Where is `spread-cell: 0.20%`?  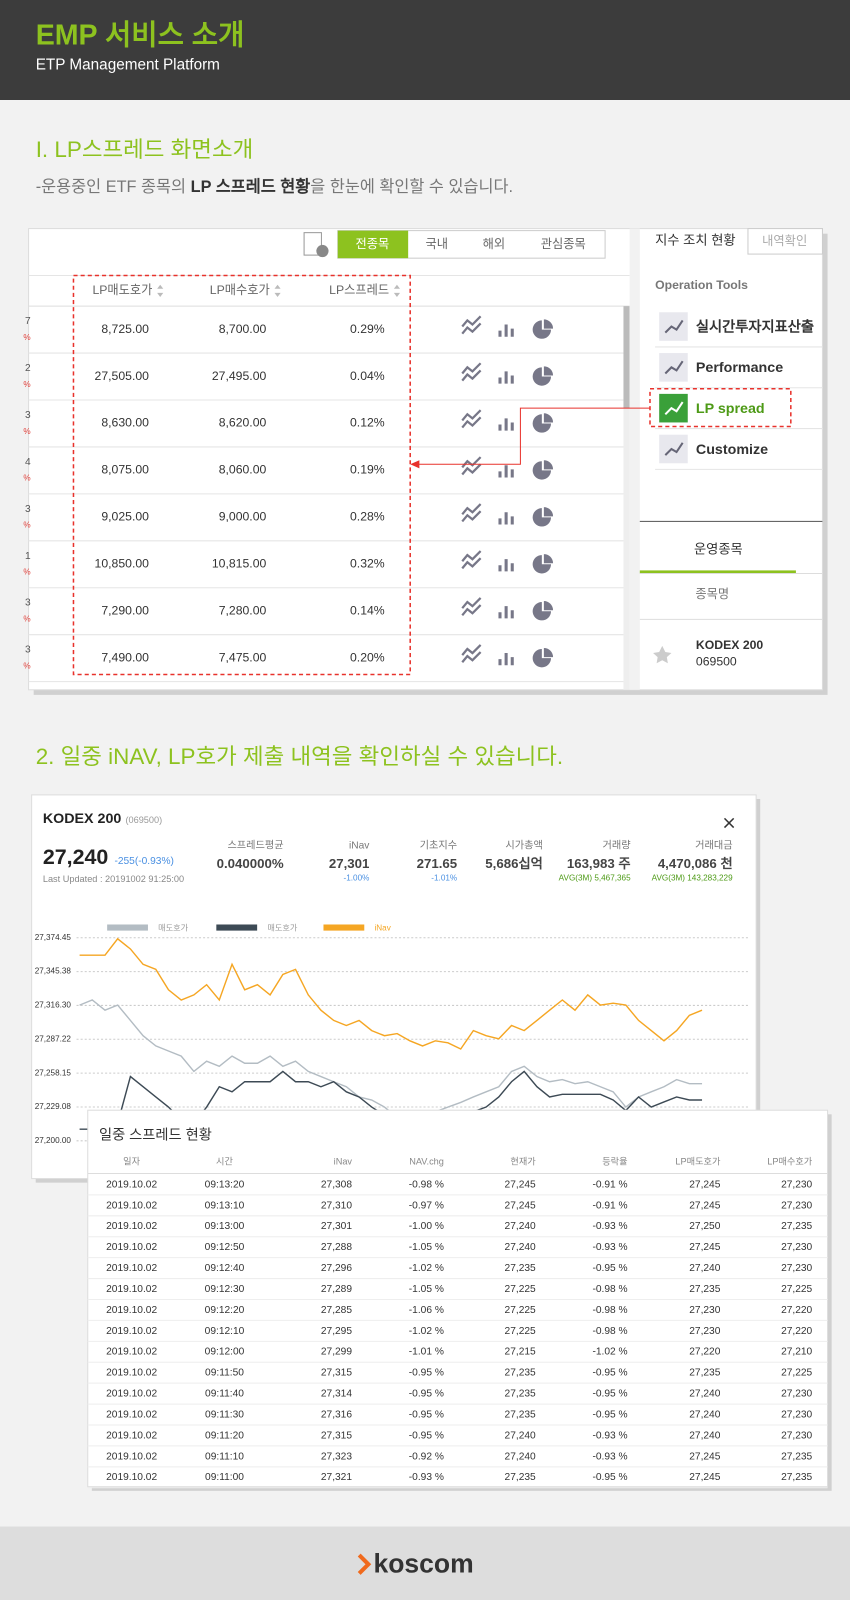
spread-cell: 0.20% is located at coordinates (367, 657).